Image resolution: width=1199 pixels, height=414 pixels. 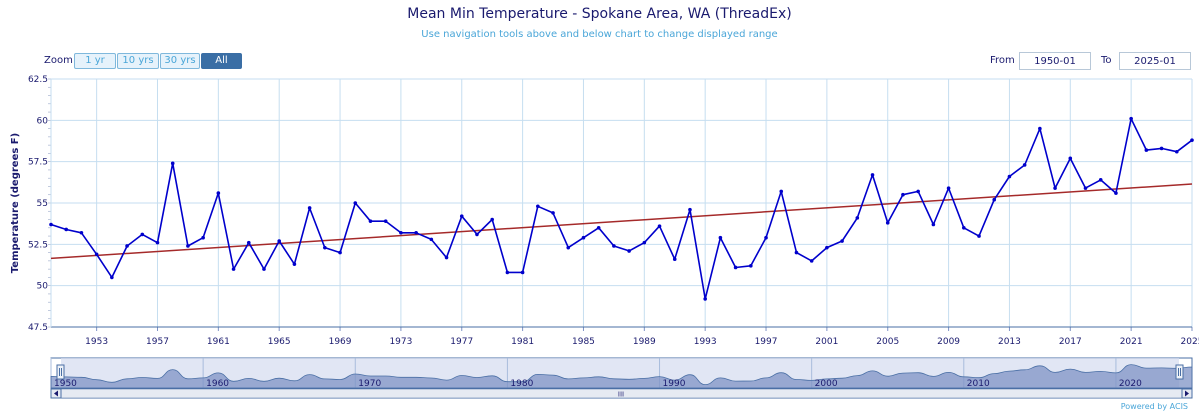 What do you see at coordinates (1002, 60) in the screenshot?
I see `from-label: From` at bounding box center [1002, 60].